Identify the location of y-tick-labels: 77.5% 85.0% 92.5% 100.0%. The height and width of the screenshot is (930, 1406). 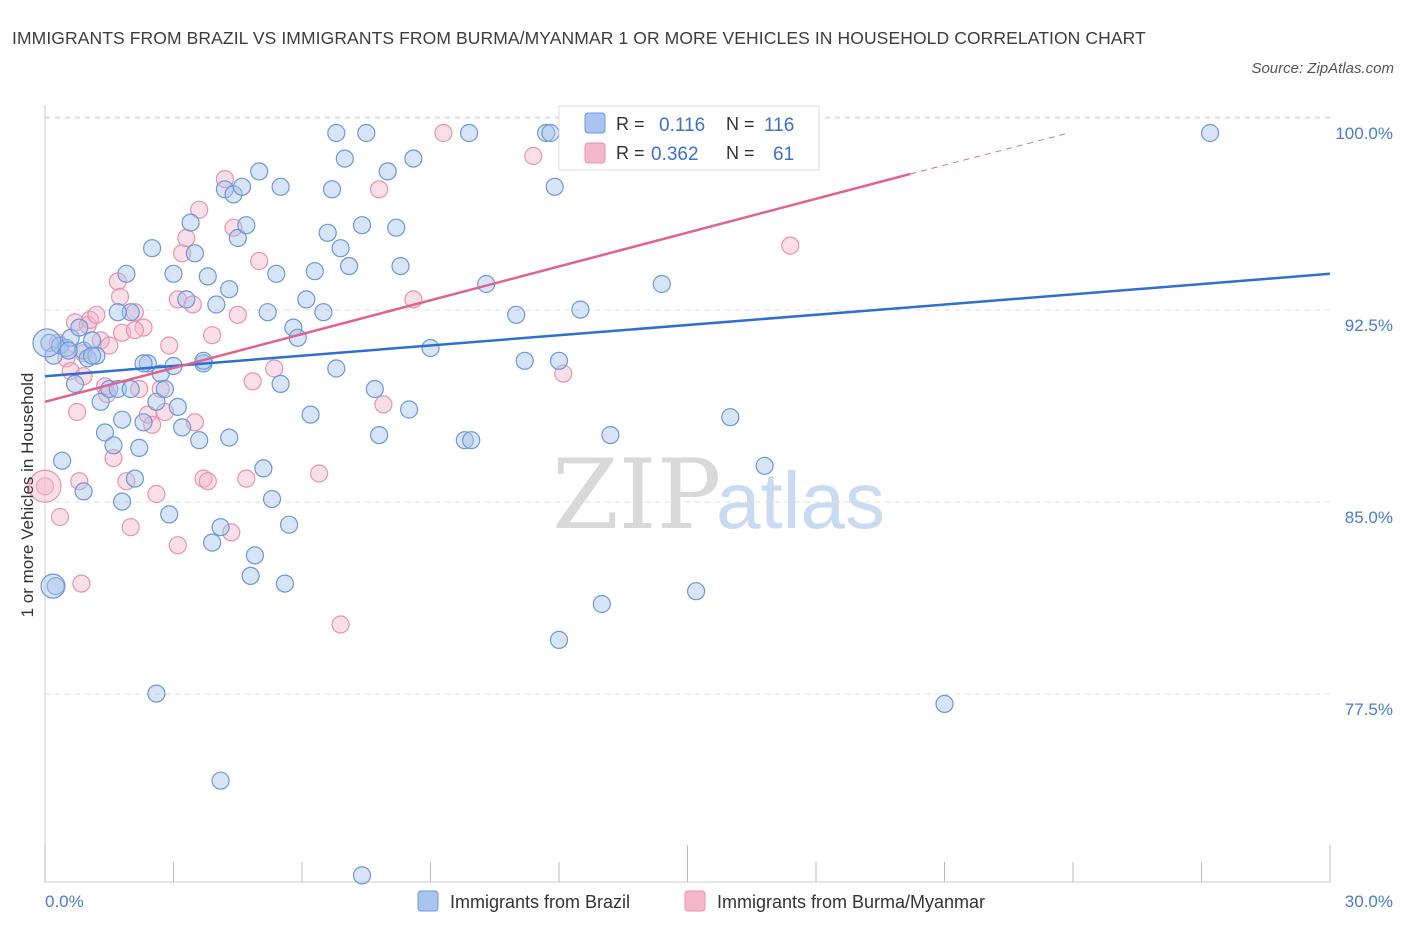
(1364, 421).